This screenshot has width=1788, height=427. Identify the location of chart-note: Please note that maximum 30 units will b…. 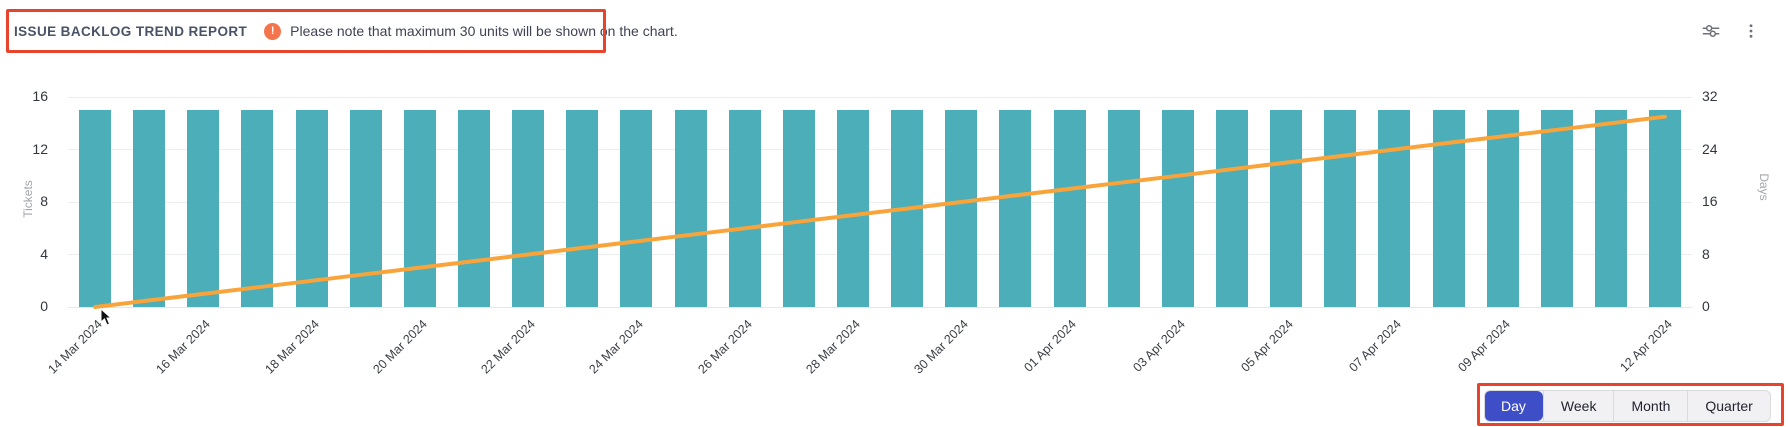
(484, 31).